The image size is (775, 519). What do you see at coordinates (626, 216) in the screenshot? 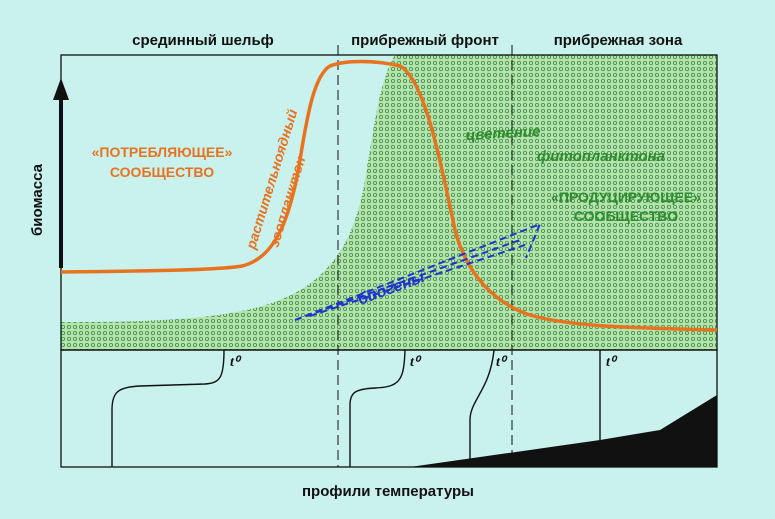
I see `producing-label: СООБЩЕСТВО` at bounding box center [626, 216].